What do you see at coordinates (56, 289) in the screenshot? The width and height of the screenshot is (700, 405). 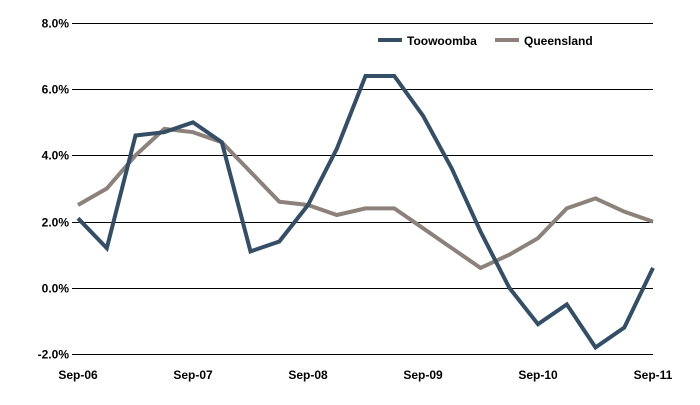 I see `y-tick-label: 0.0%` at bounding box center [56, 289].